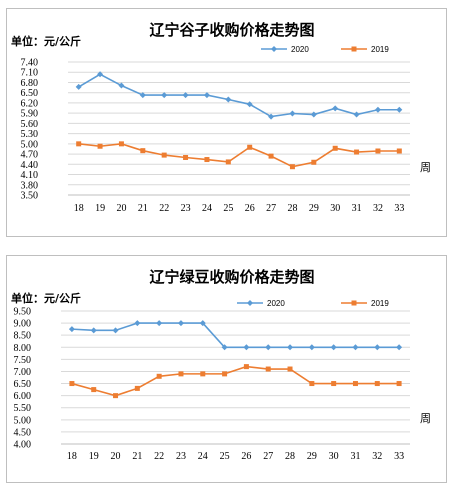 This screenshot has height=490, width=454. I want to click on y-tick-label: 7.50, so click(23, 360).